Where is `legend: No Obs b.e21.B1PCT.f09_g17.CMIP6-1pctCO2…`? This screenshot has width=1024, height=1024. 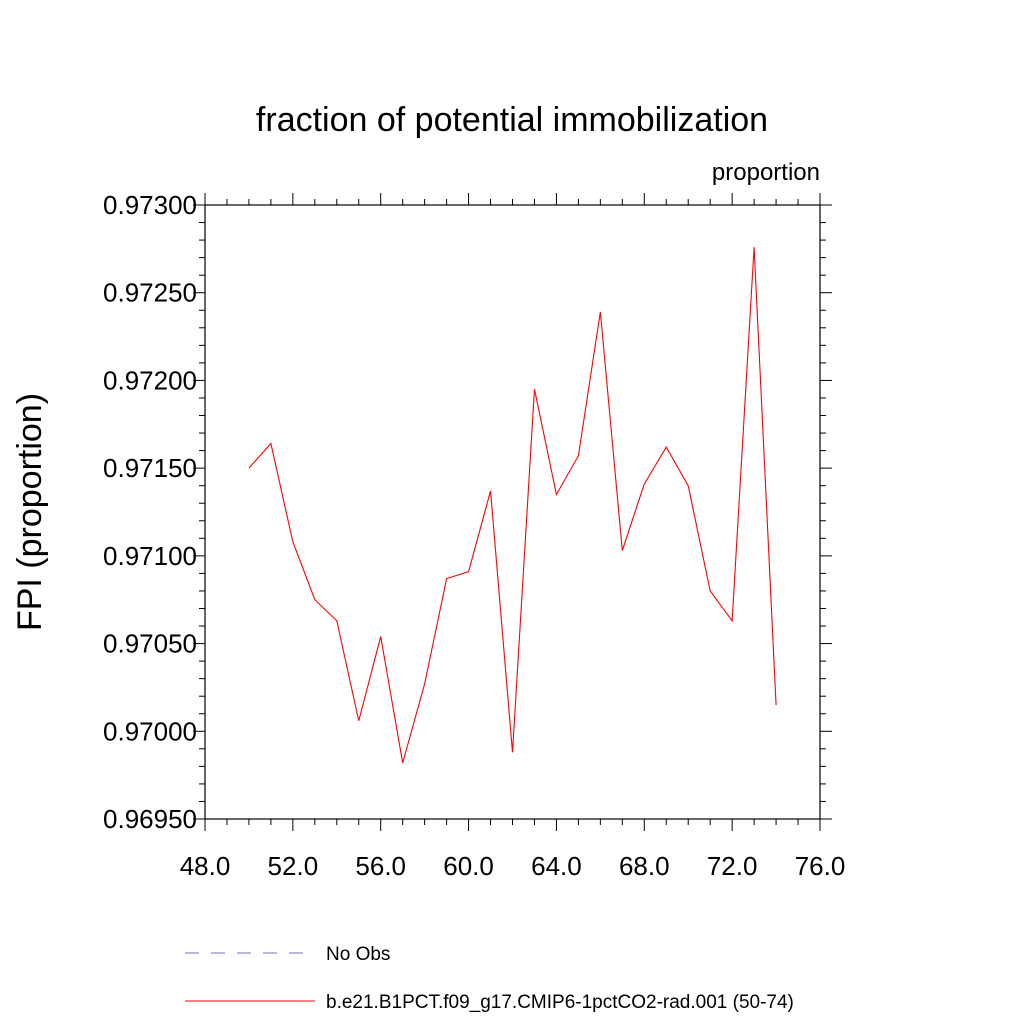 legend: No Obs b.e21.B1PCT.f09_g17.CMIP6-1pctCO2… is located at coordinates (489, 978).